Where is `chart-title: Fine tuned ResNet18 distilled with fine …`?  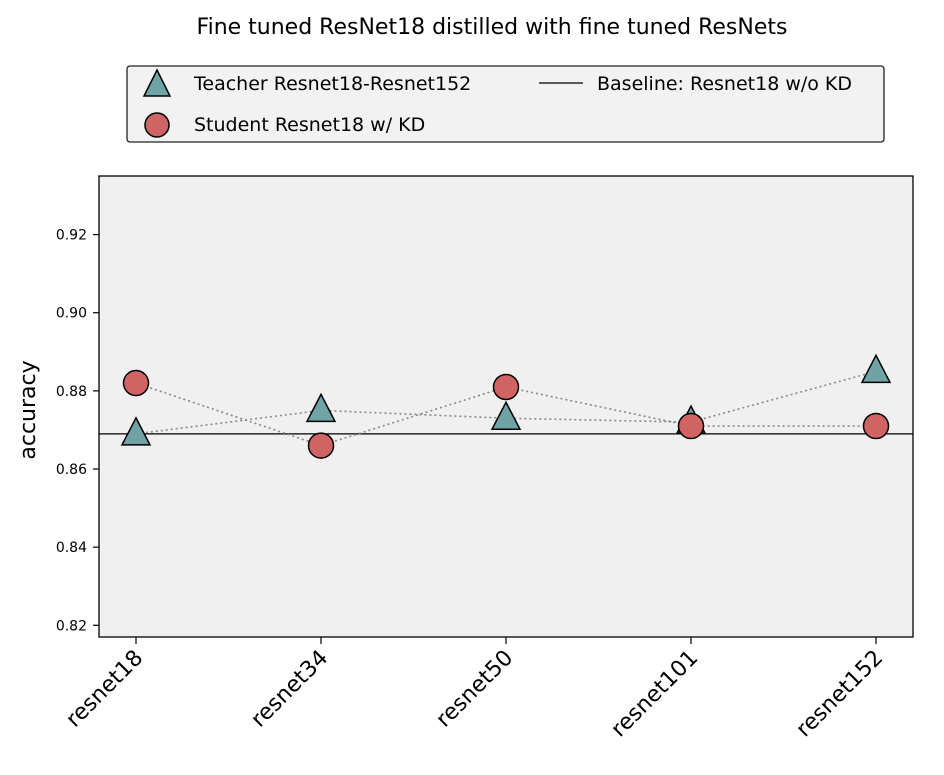 chart-title: Fine tuned ResNet18 distilled with fine … is located at coordinates (492, 27).